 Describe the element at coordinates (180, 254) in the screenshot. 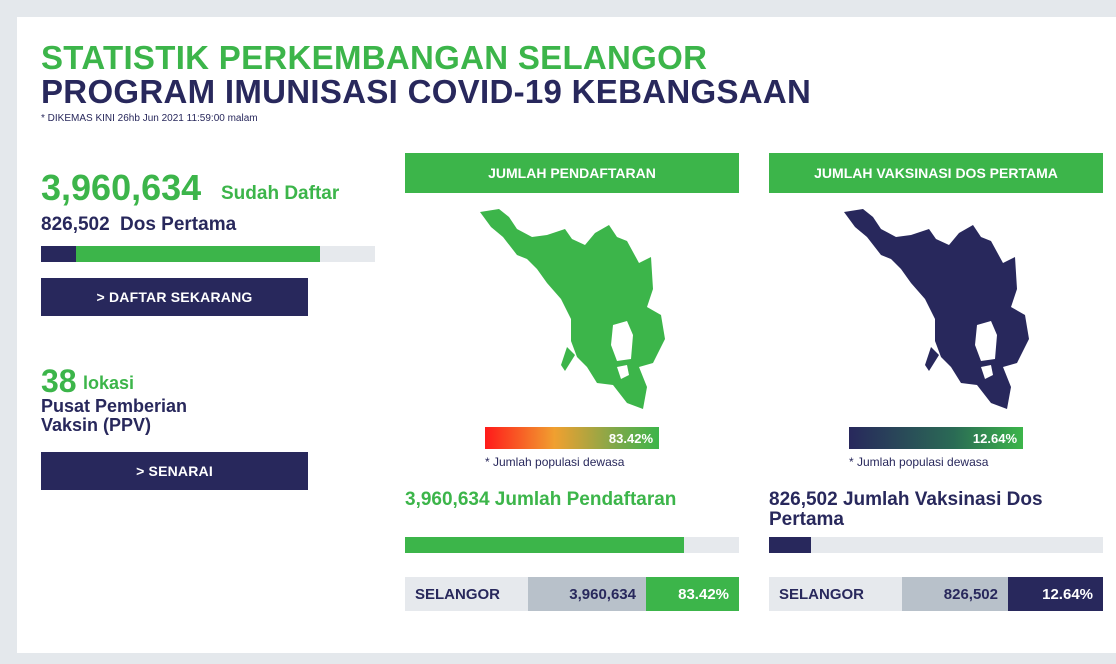

I see `summary-progress-registered` at that location.